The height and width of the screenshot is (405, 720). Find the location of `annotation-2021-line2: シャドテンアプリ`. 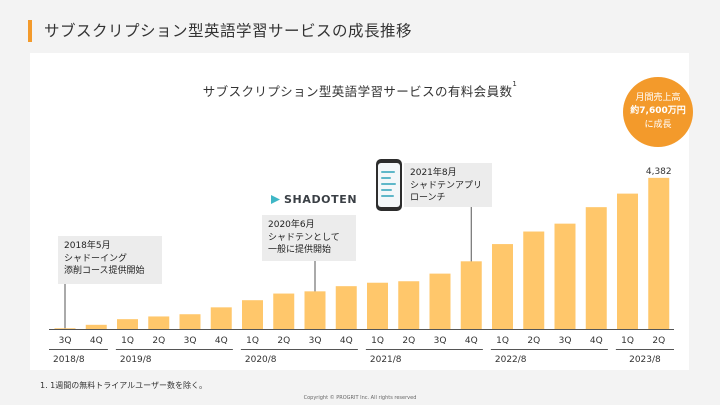

annotation-2021-line2: シャドテンアプリ is located at coordinates (446, 185).